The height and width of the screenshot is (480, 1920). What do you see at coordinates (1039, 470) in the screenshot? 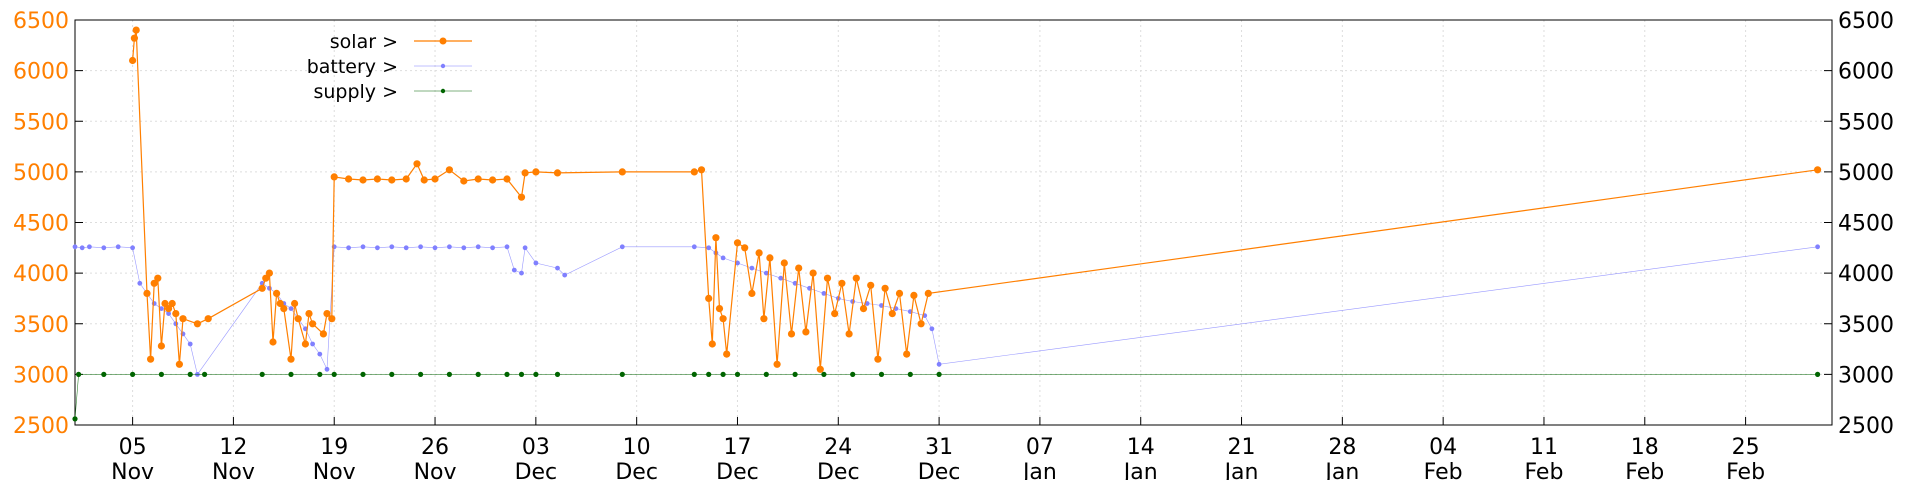
I see `x-tick-month: Jan` at bounding box center [1039, 470].